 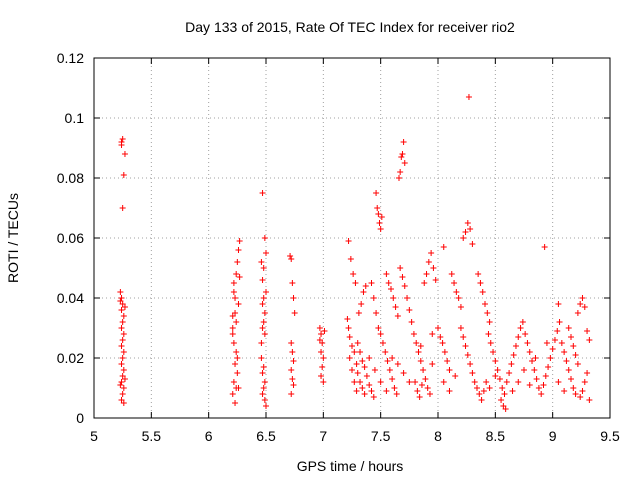 I want to click on x-tick-label: 6, so click(x=209, y=436).